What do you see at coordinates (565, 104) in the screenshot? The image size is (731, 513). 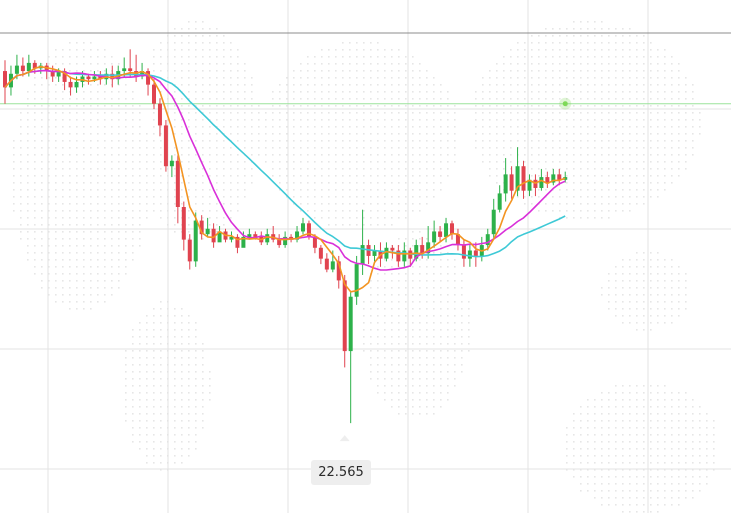 I see `current-price-dot` at bounding box center [565, 104].